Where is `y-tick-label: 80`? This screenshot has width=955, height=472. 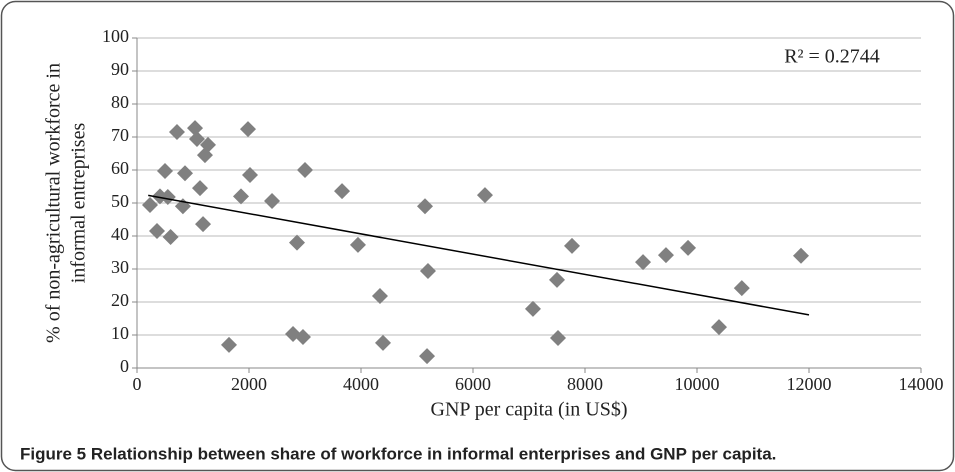
y-tick-label: 80 is located at coordinates (120, 102).